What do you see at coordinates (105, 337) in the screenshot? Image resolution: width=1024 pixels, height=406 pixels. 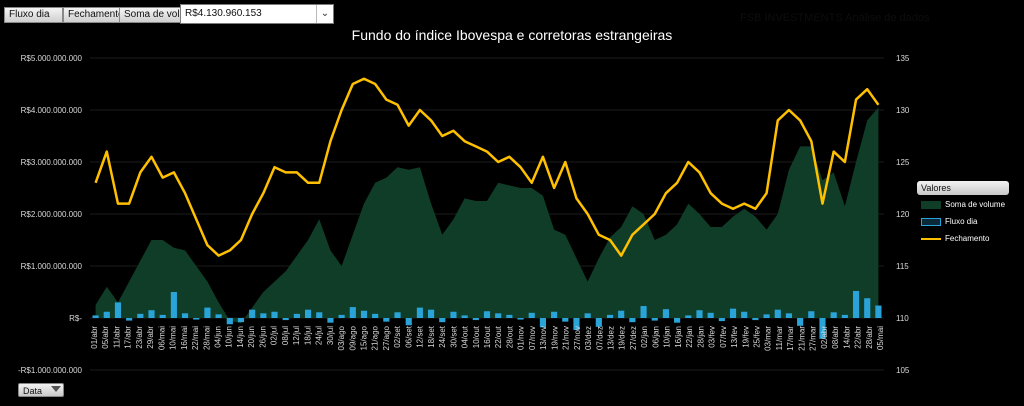 I see `x-tick-label: 05/abr` at bounding box center [105, 337].